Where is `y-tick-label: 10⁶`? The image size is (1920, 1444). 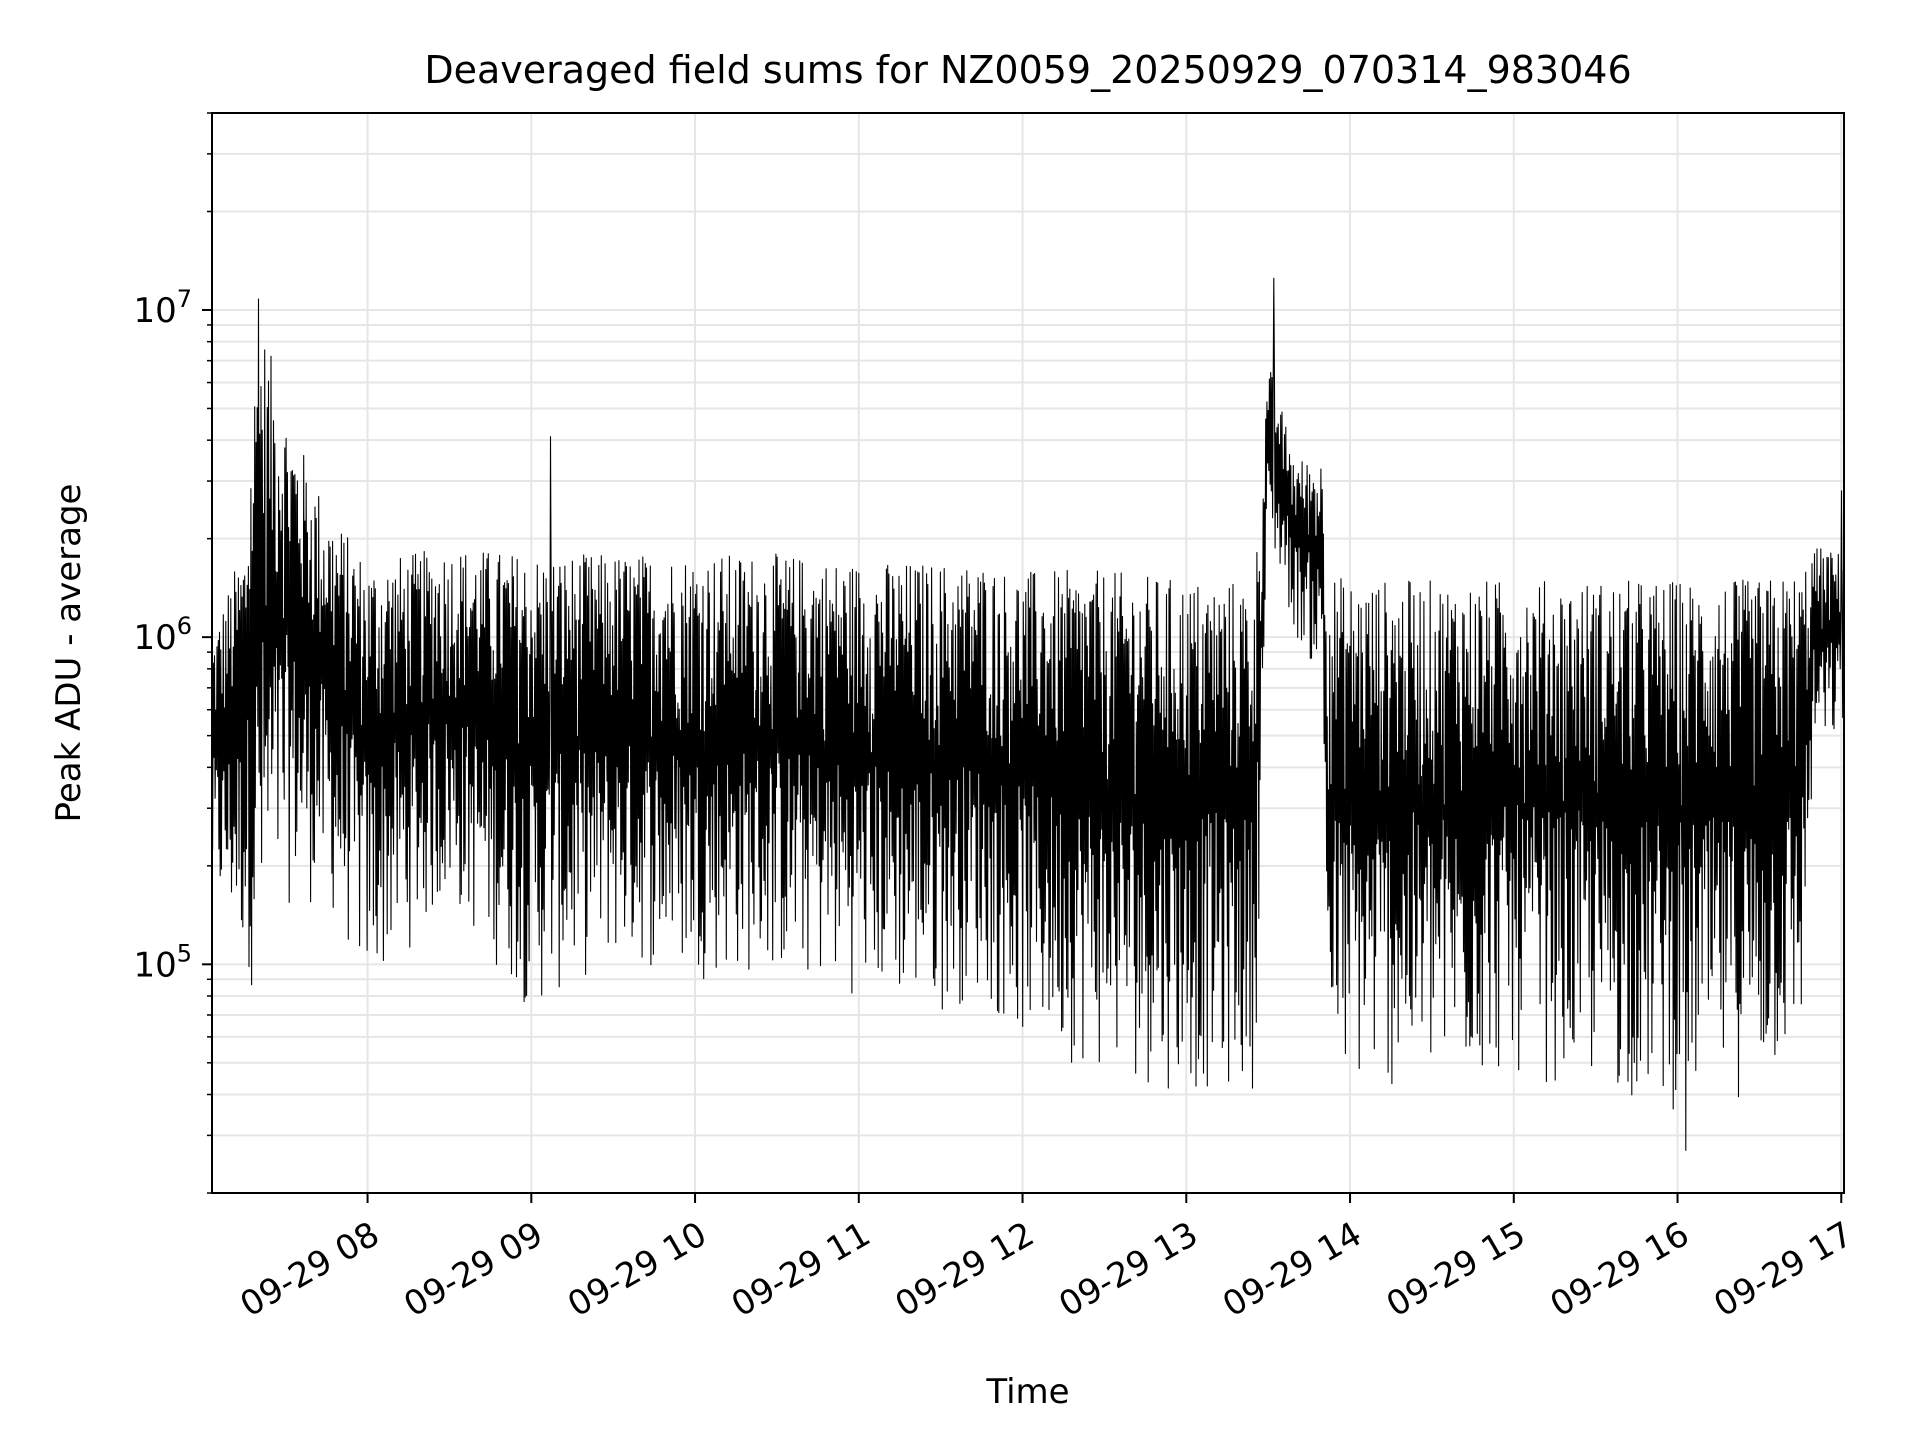
y-tick-label: 10⁶ is located at coordinates (162, 635).